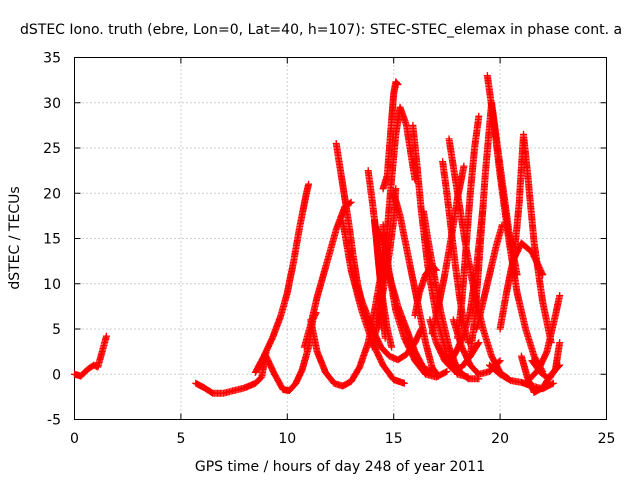 The width and height of the screenshot is (640, 480). Describe the element at coordinates (287, 439) in the screenshot. I see `x-tick-label: 10` at that location.